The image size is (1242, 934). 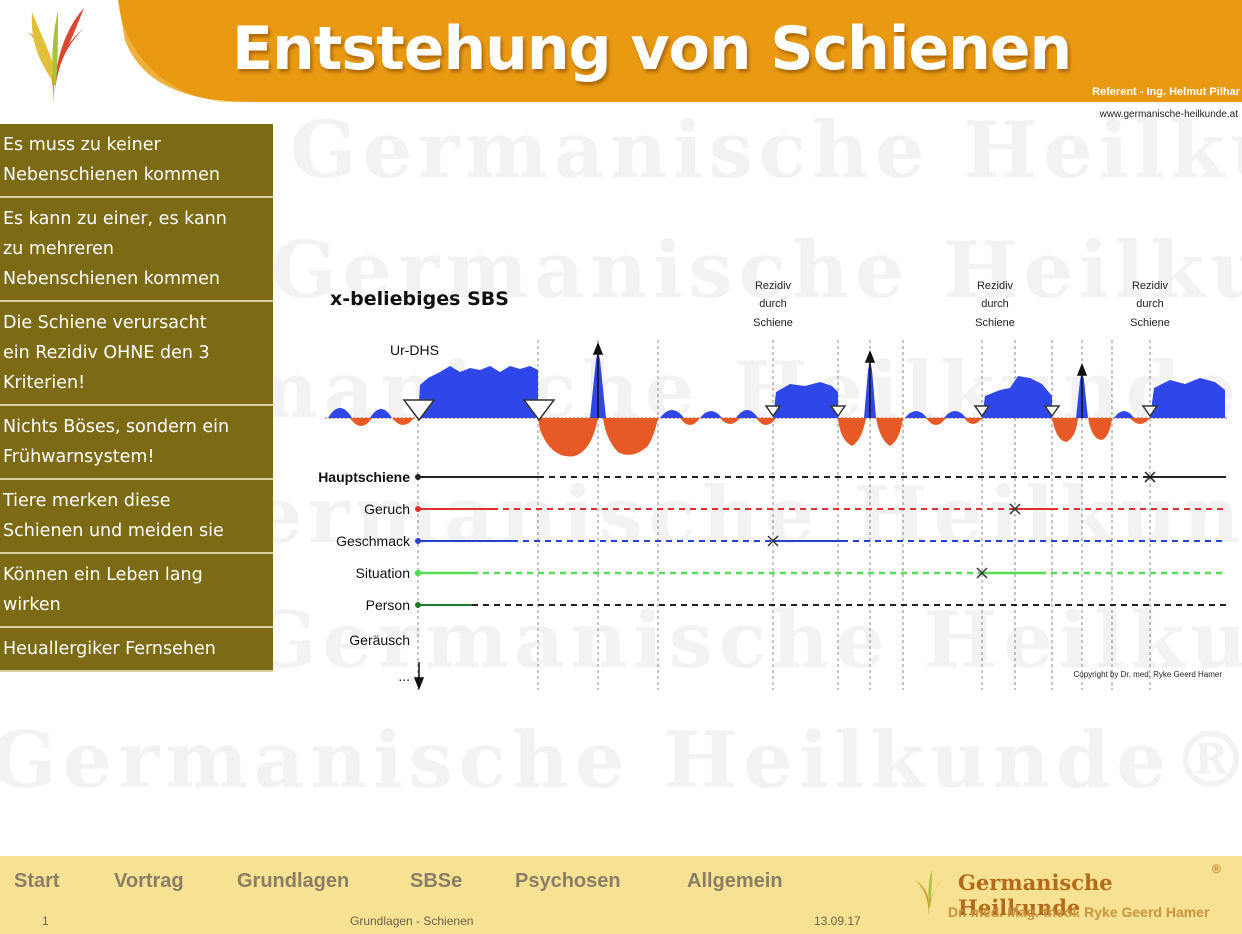 I want to click on sidebar-item-line: Es muss zu keiner, so click(x=82, y=145).